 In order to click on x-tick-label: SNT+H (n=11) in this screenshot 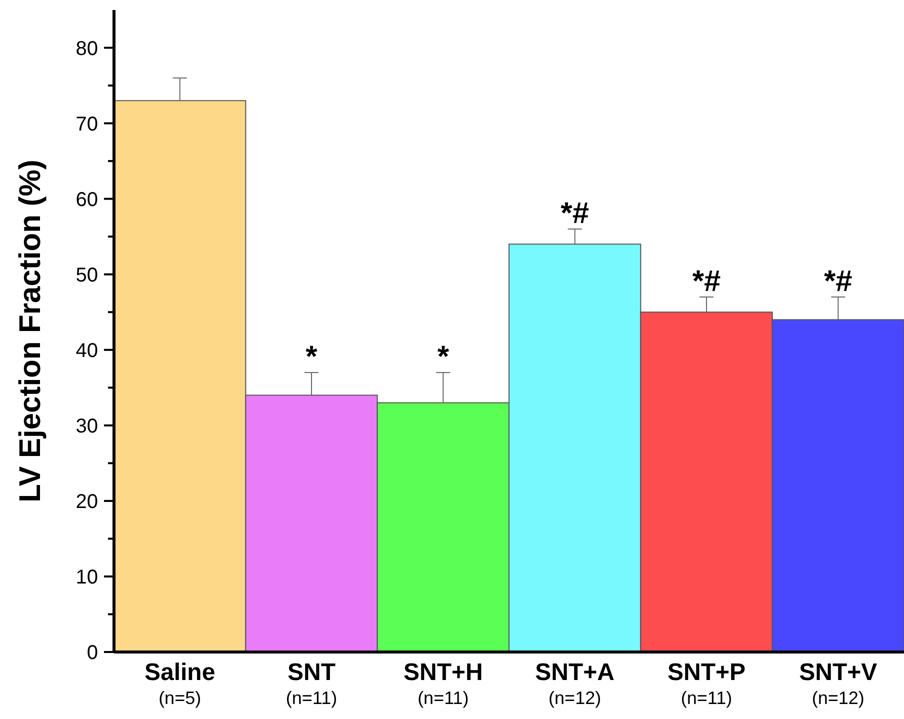, I will do `click(443, 683)`.